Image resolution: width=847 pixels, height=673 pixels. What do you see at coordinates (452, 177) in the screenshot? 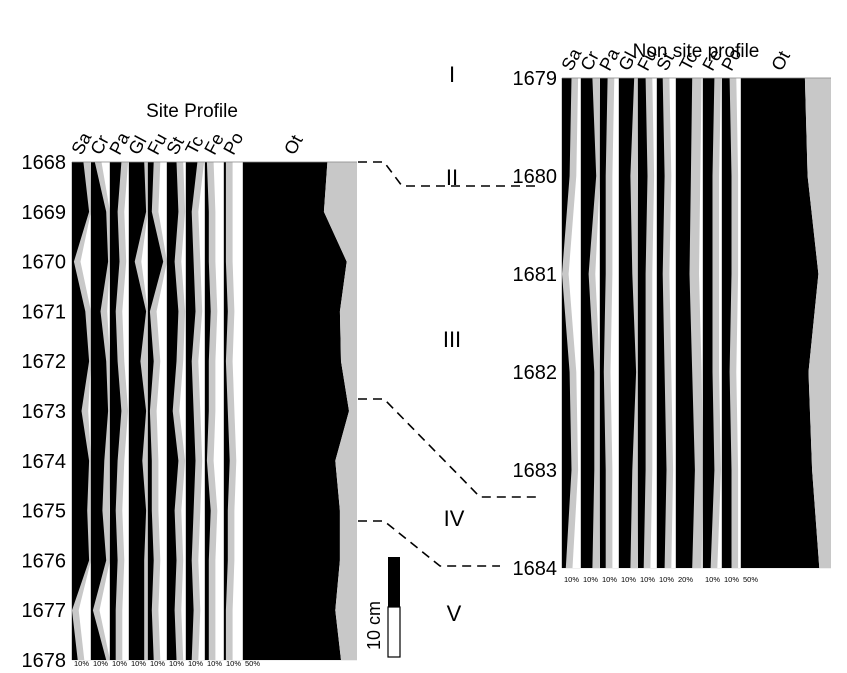
I see `zone-label-ii: II` at bounding box center [452, 177].